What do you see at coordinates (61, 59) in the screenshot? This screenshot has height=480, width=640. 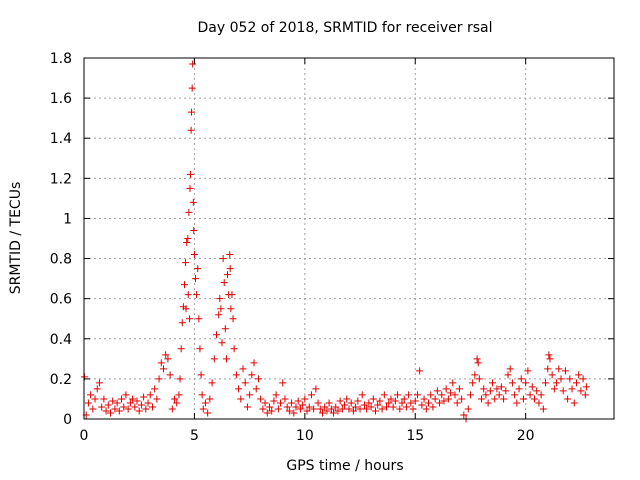 I see `y-tick-label: 1.8` at bounding box center [61, 59].